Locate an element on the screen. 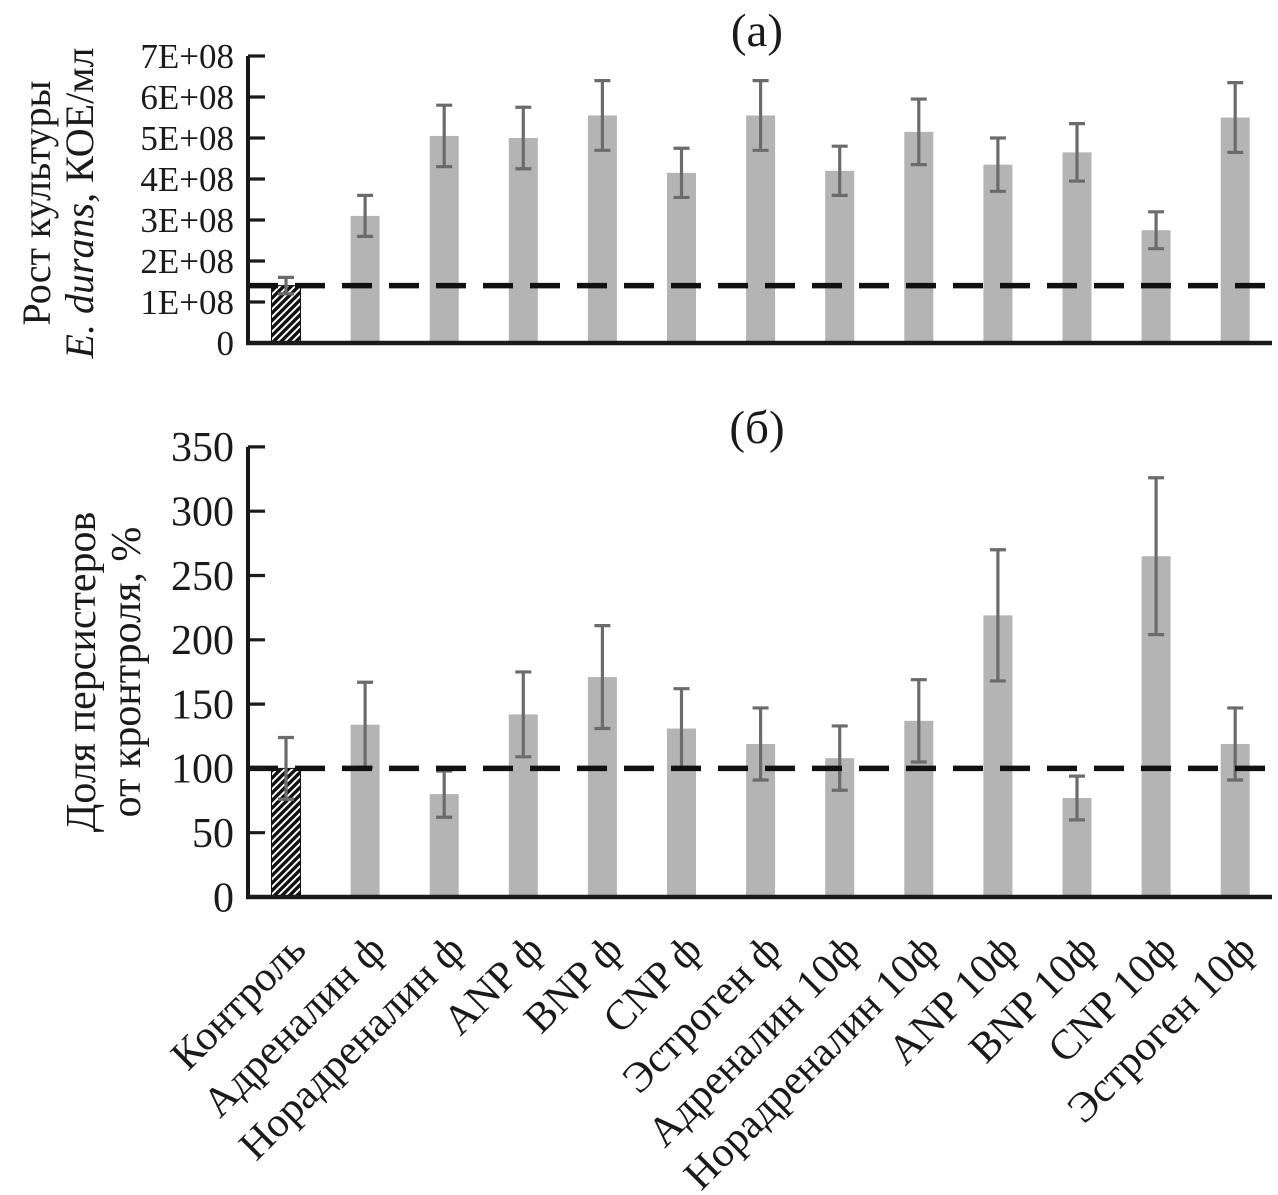 Image resolution: width=1278 pixels, height=1195 pixels. y-tick-label: 2E+08 is located at coordinates (187, 261).